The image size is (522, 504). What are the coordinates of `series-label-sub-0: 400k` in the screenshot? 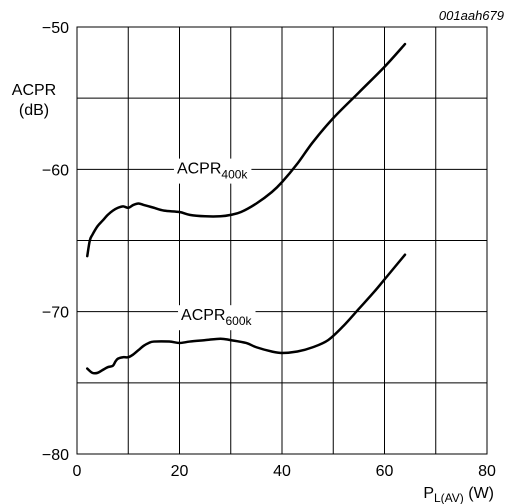 It's located at (234, 175).